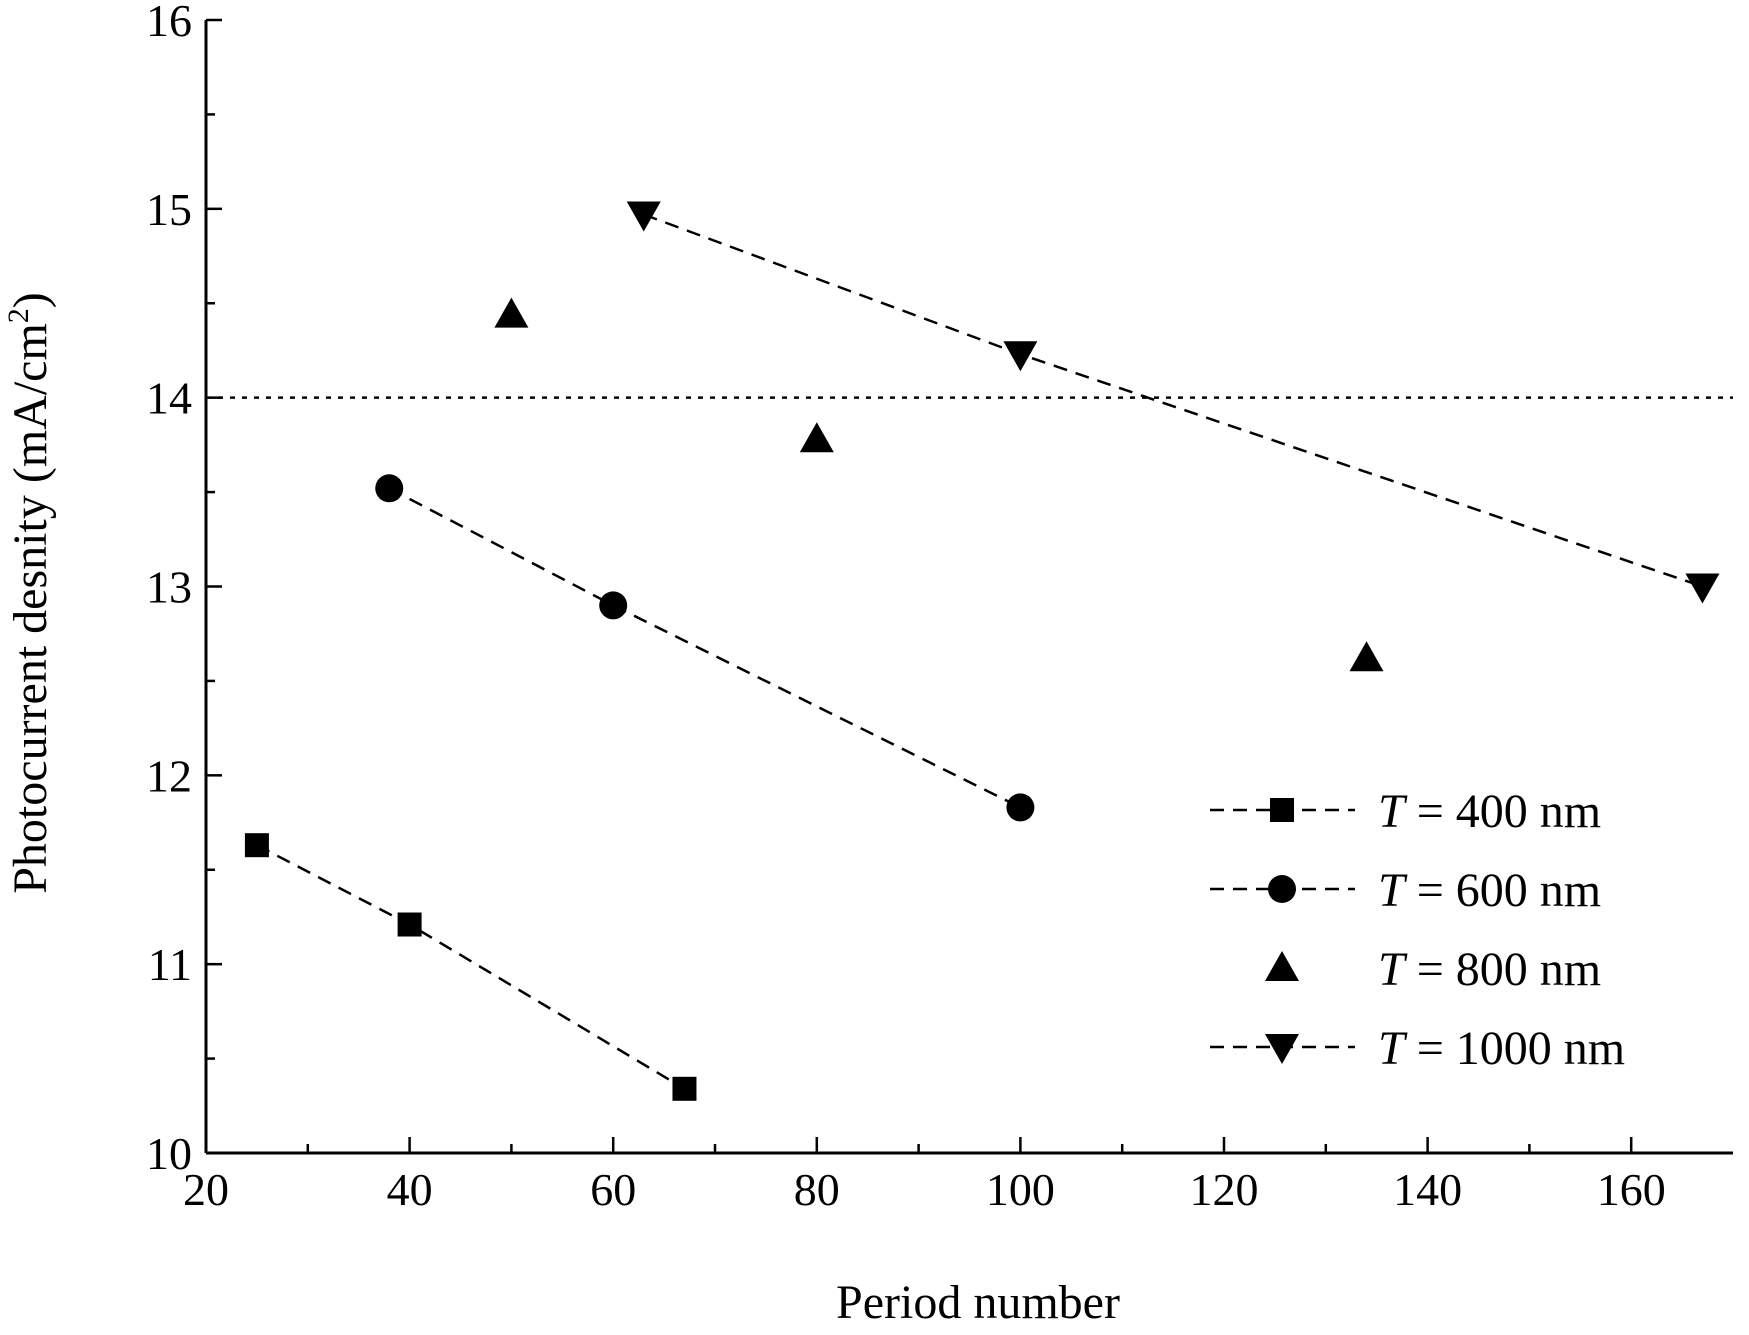 The width and height of the screenshot is (1749, 1335). Describe the element at coordinates (169, 1153) in the screenshot. I see `y-tick-label: 10` at that location.